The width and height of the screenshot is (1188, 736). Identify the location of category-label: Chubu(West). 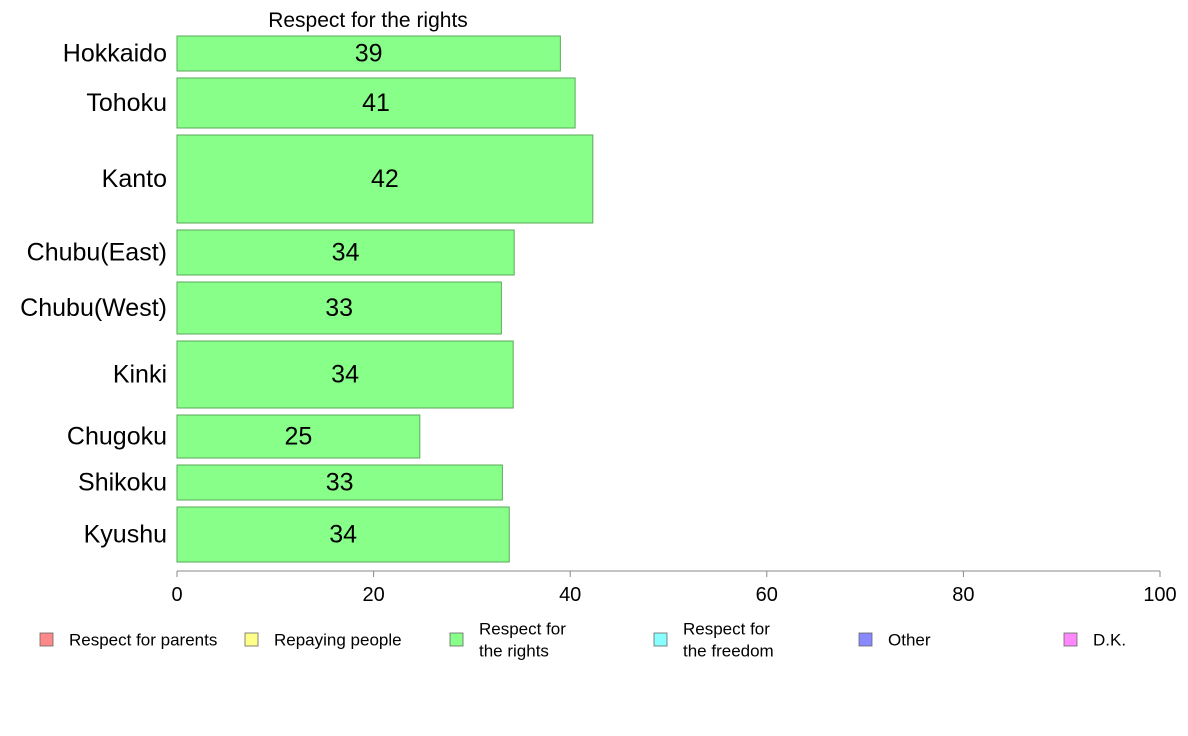
(93, 308).